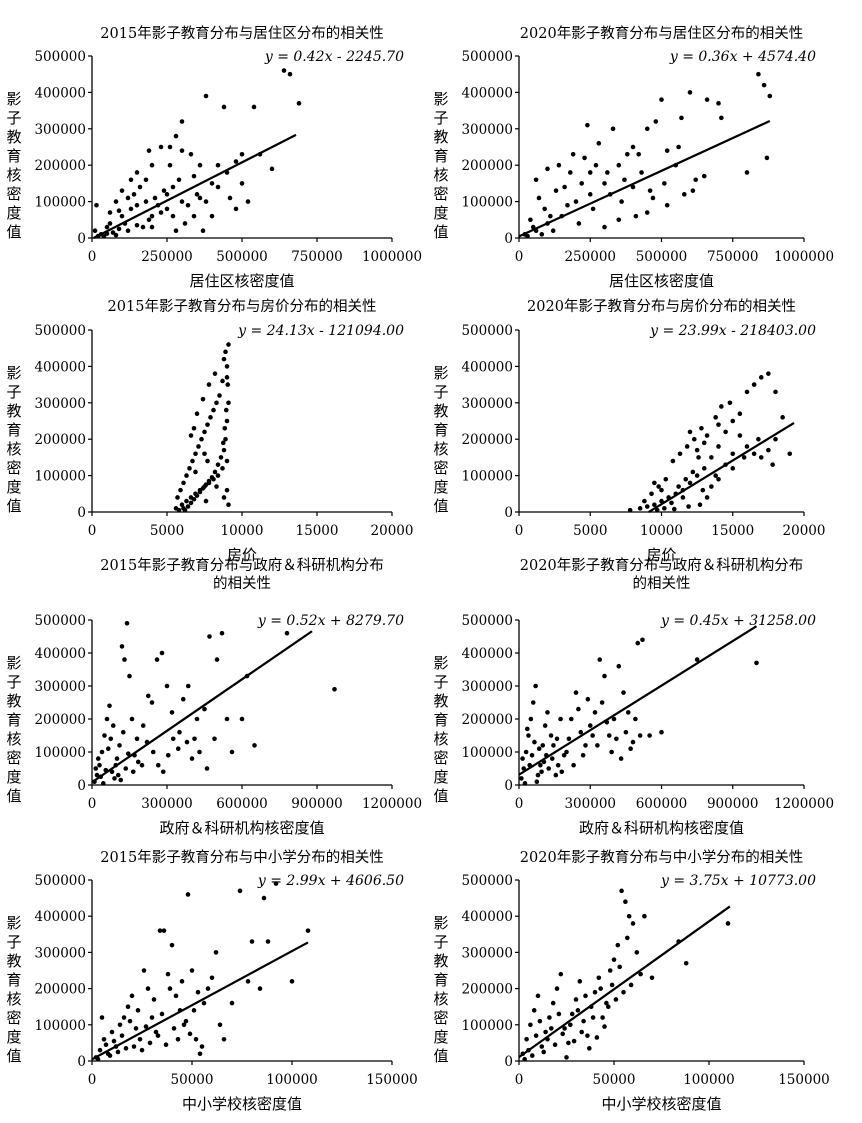 The image size is (862, 1123). I want to click on y-axis-label: 影子教育核密度值, so click(440, 439).